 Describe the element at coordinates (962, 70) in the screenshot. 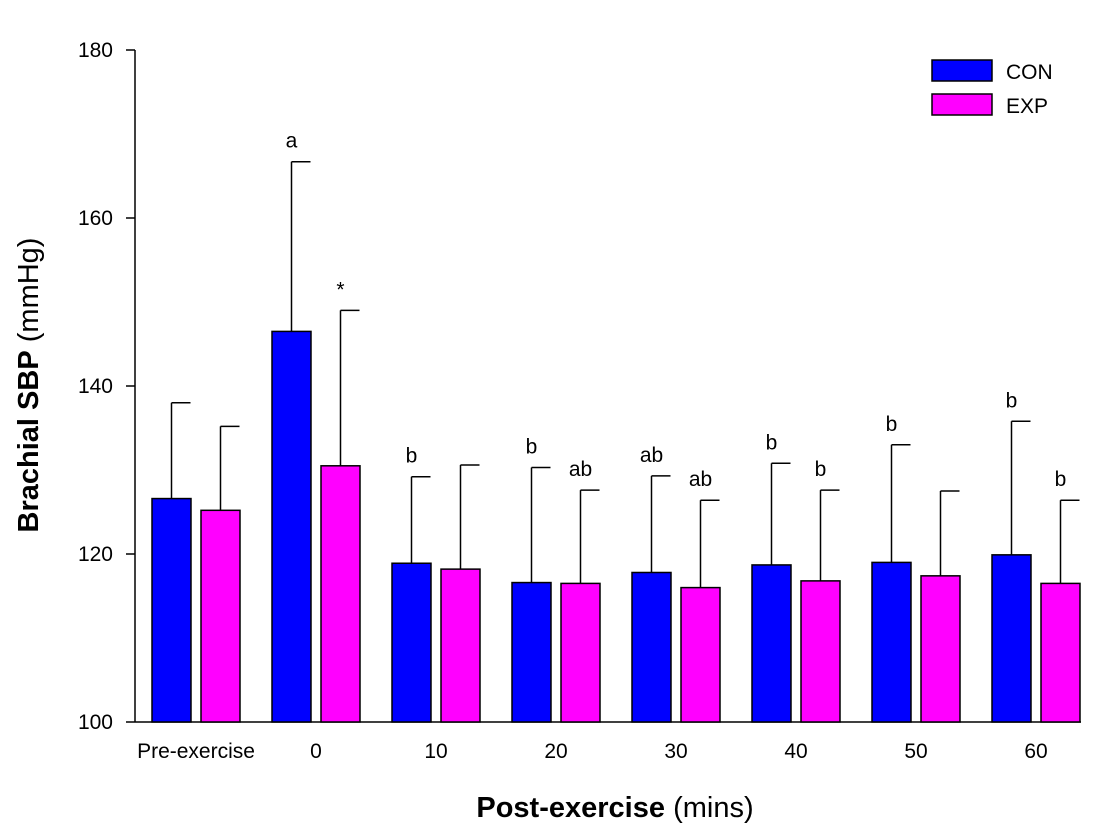

I see `legend-swatch-con` at that location.